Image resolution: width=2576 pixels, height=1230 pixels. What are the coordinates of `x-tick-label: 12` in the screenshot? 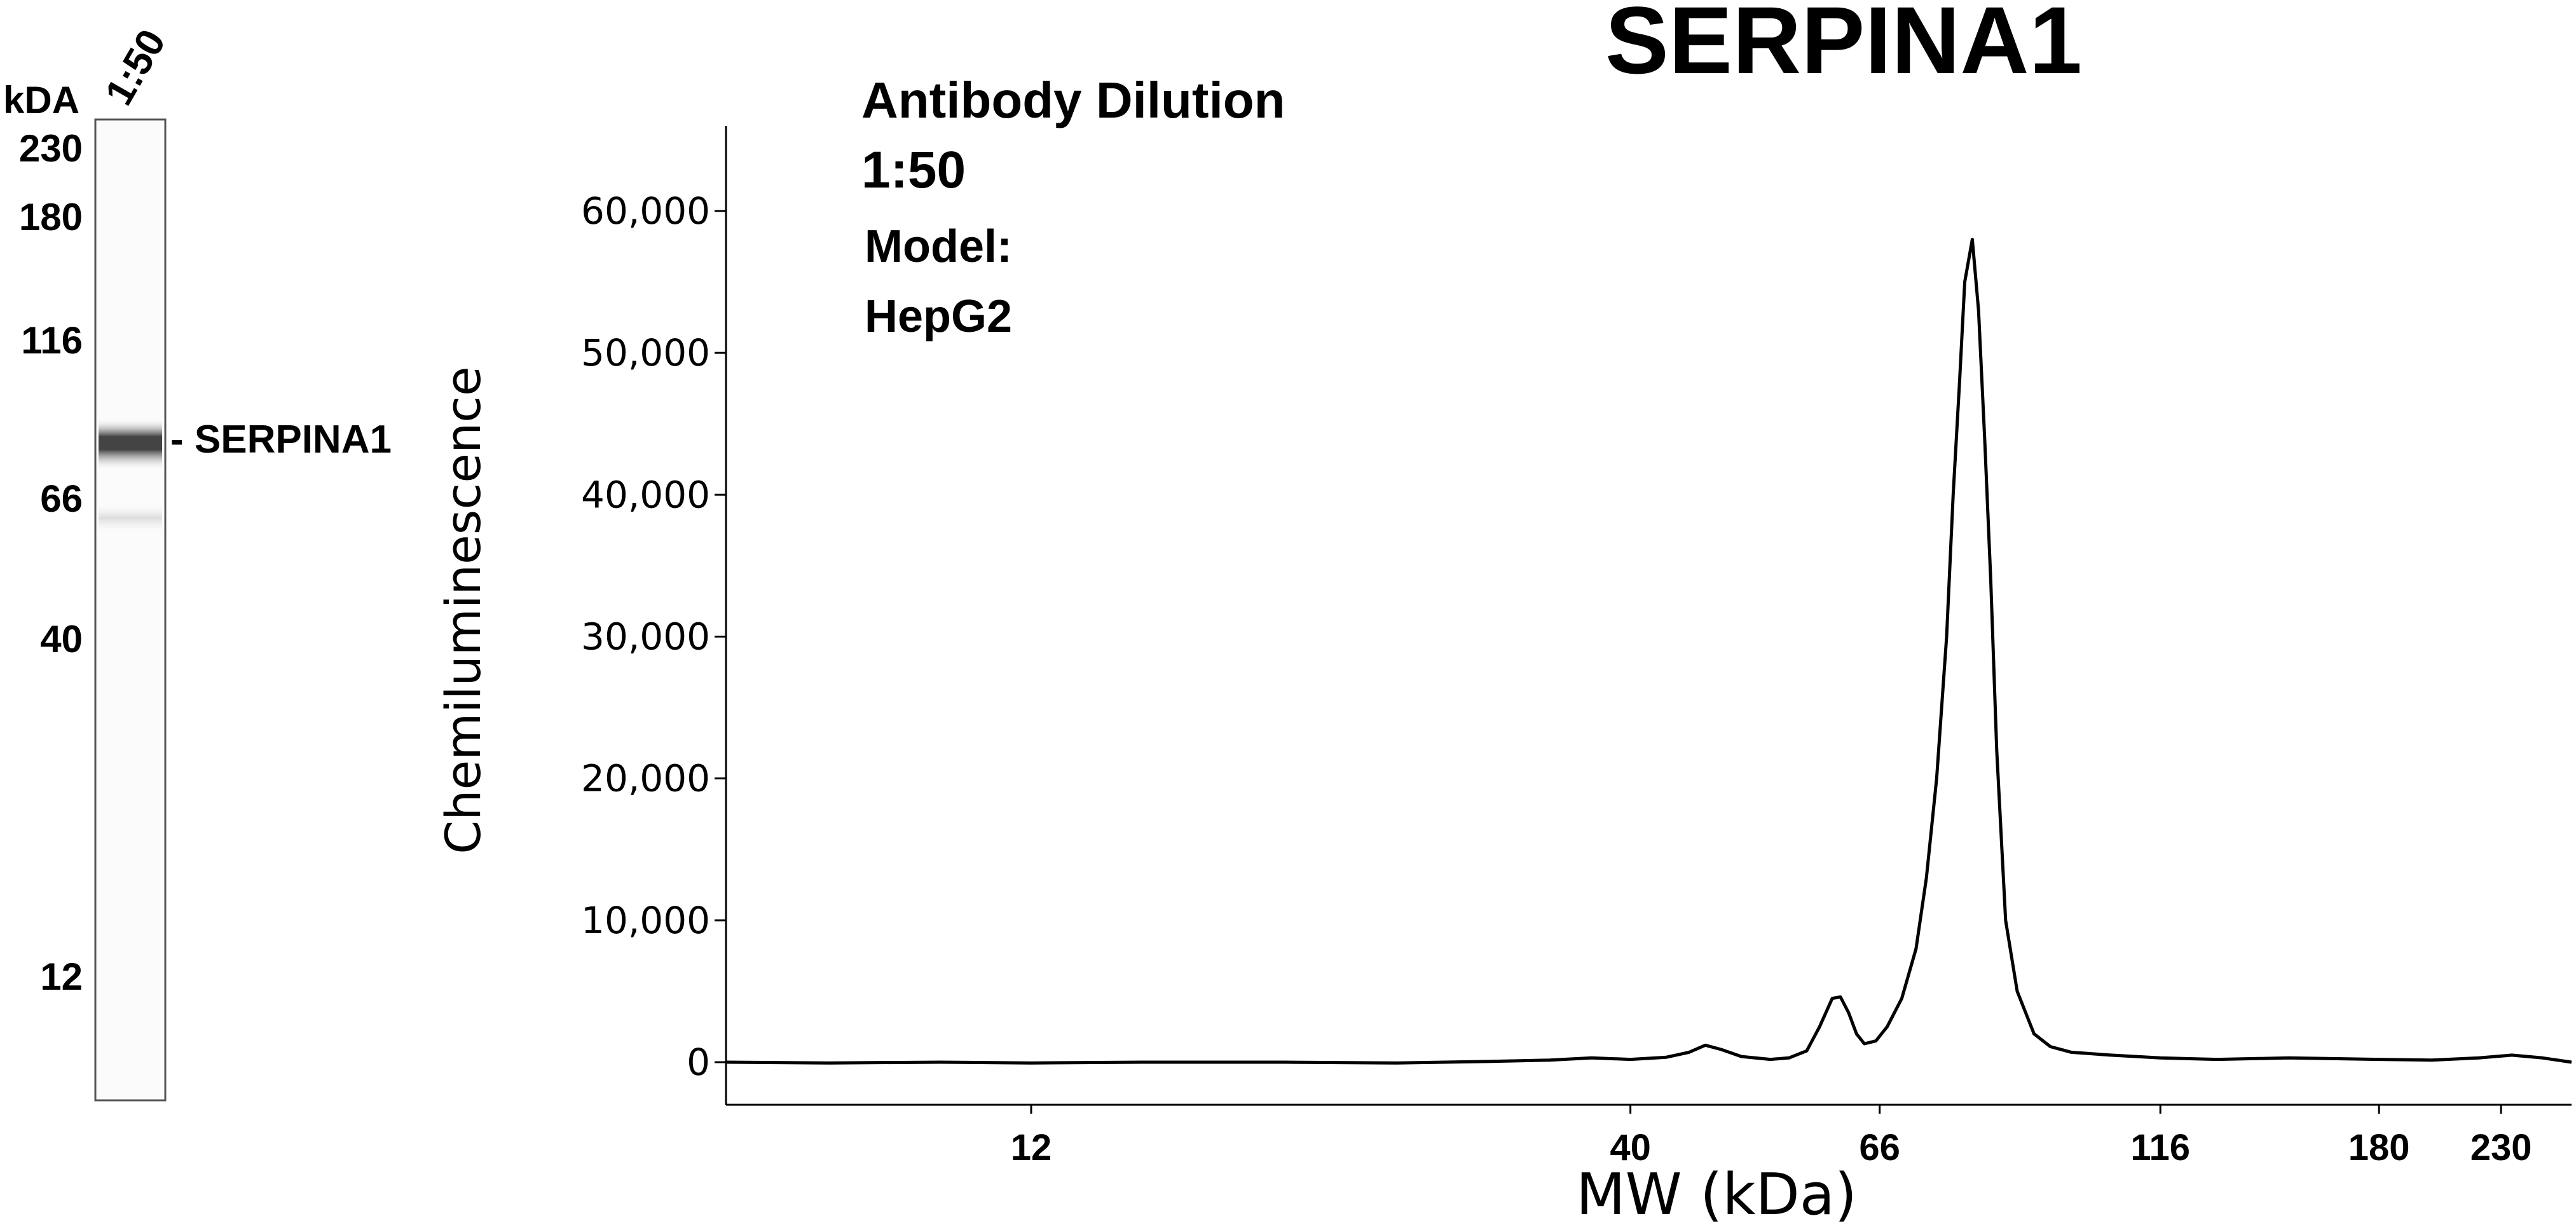 It's located at (1031, 1147).